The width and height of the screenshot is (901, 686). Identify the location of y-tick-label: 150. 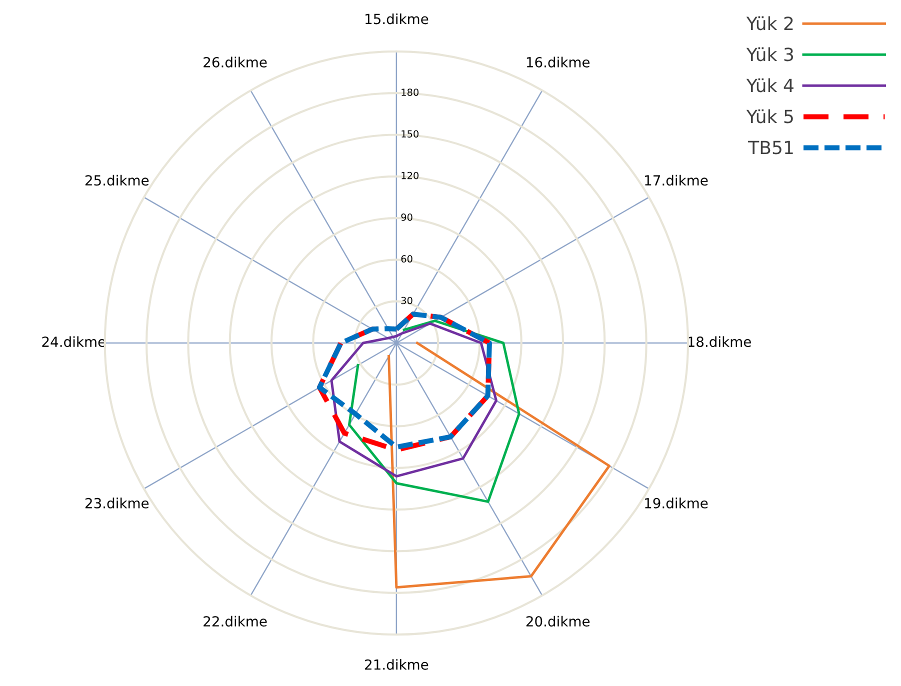
(410, 134).